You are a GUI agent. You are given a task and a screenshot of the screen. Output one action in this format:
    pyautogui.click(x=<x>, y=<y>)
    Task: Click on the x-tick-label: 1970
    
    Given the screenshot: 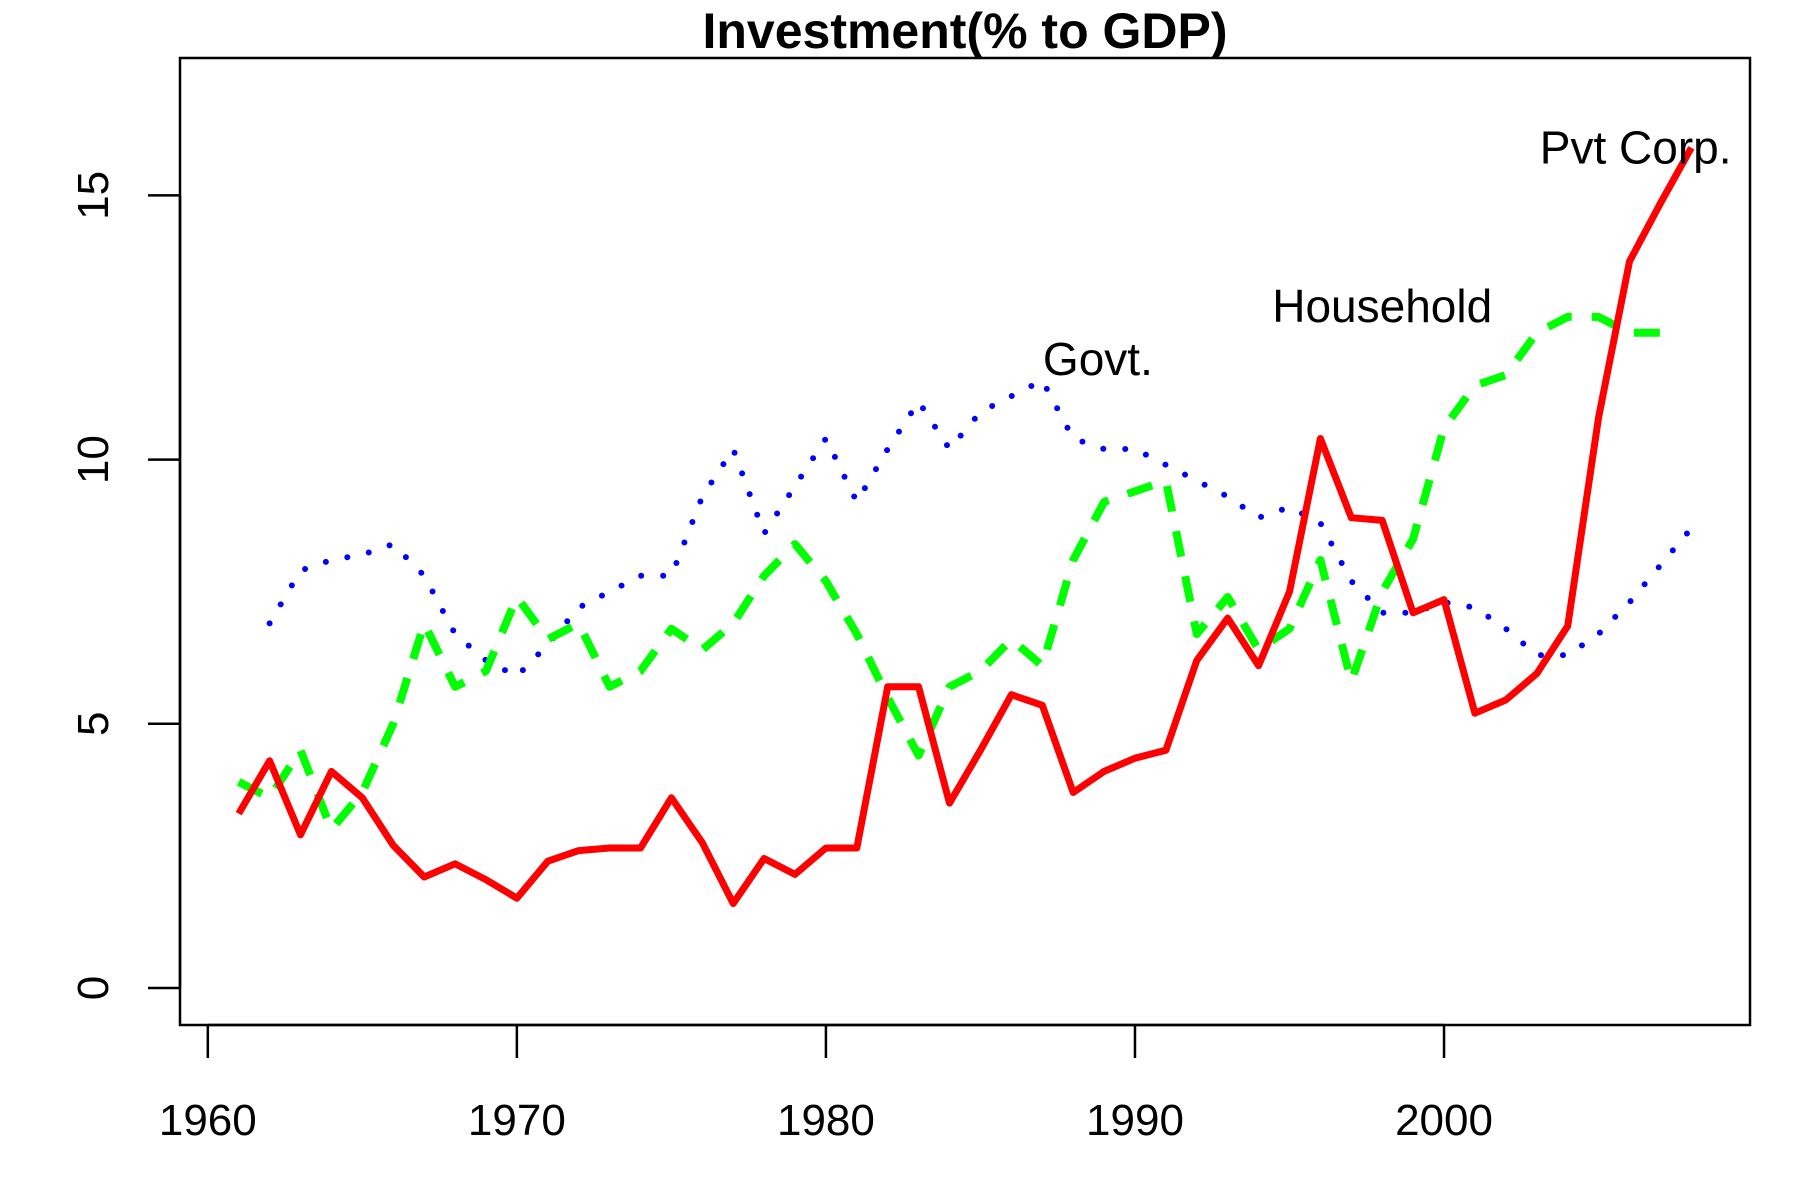 What is the action you would take?
    pyautogui.click(x=517, y=1120)
    